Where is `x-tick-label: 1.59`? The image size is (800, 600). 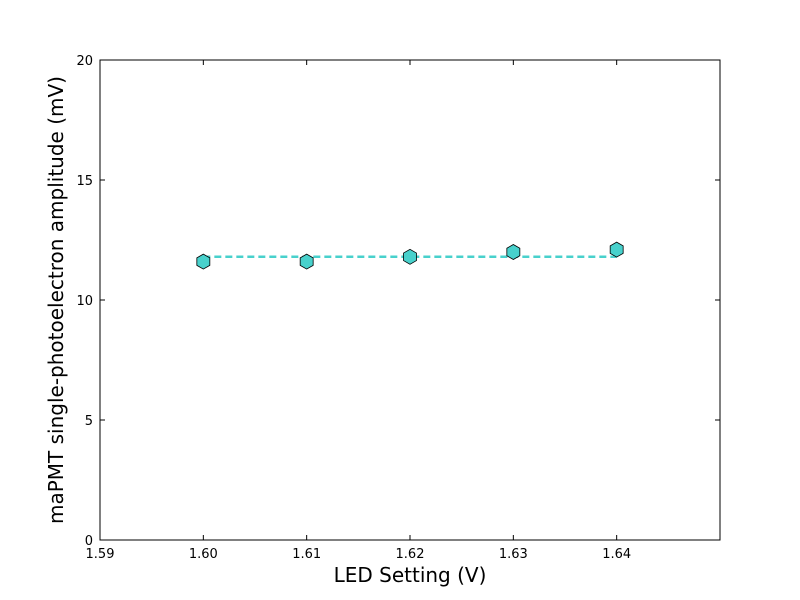
x-tick-label: 1.59 is located at coordinates (100, 554).